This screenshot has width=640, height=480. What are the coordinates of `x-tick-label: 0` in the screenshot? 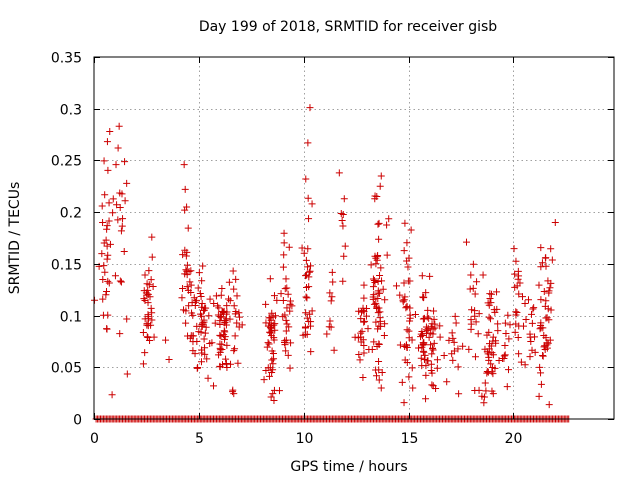 It's located at (94, 439).